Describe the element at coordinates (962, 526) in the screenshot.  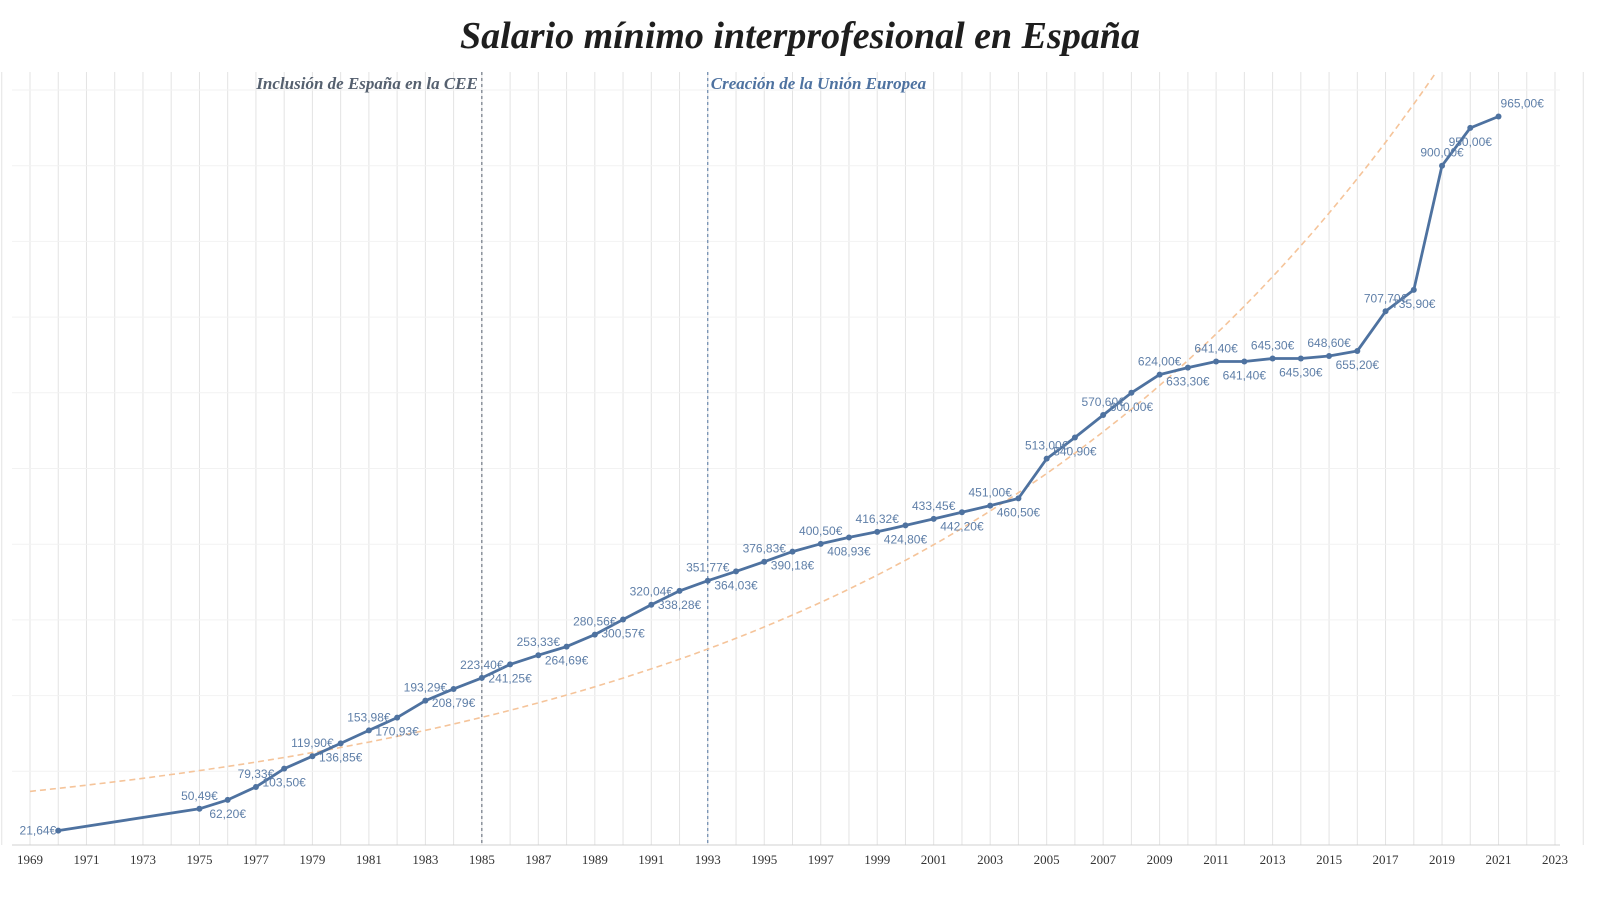
I see `data-label: 442,20€` at that location.